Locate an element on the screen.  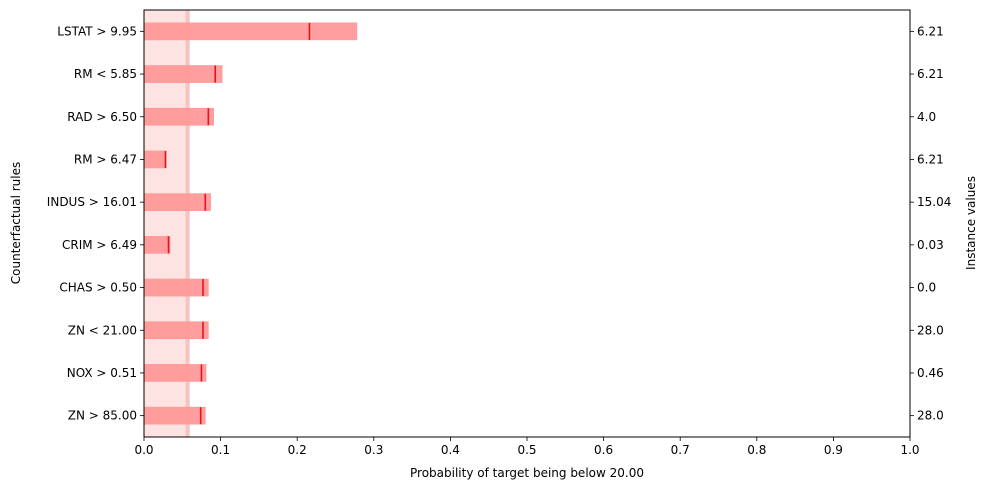
instance-value-label: 0.46 is located at coordinates (930, 373).